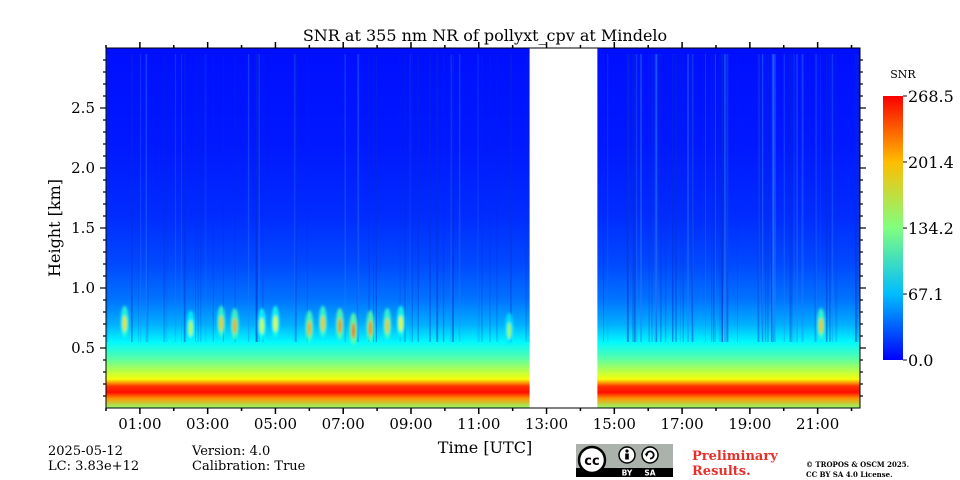  Describe the element at coordinates (83, 288) in the screenshot. I see `y-tick-label: 1.0` at that location.